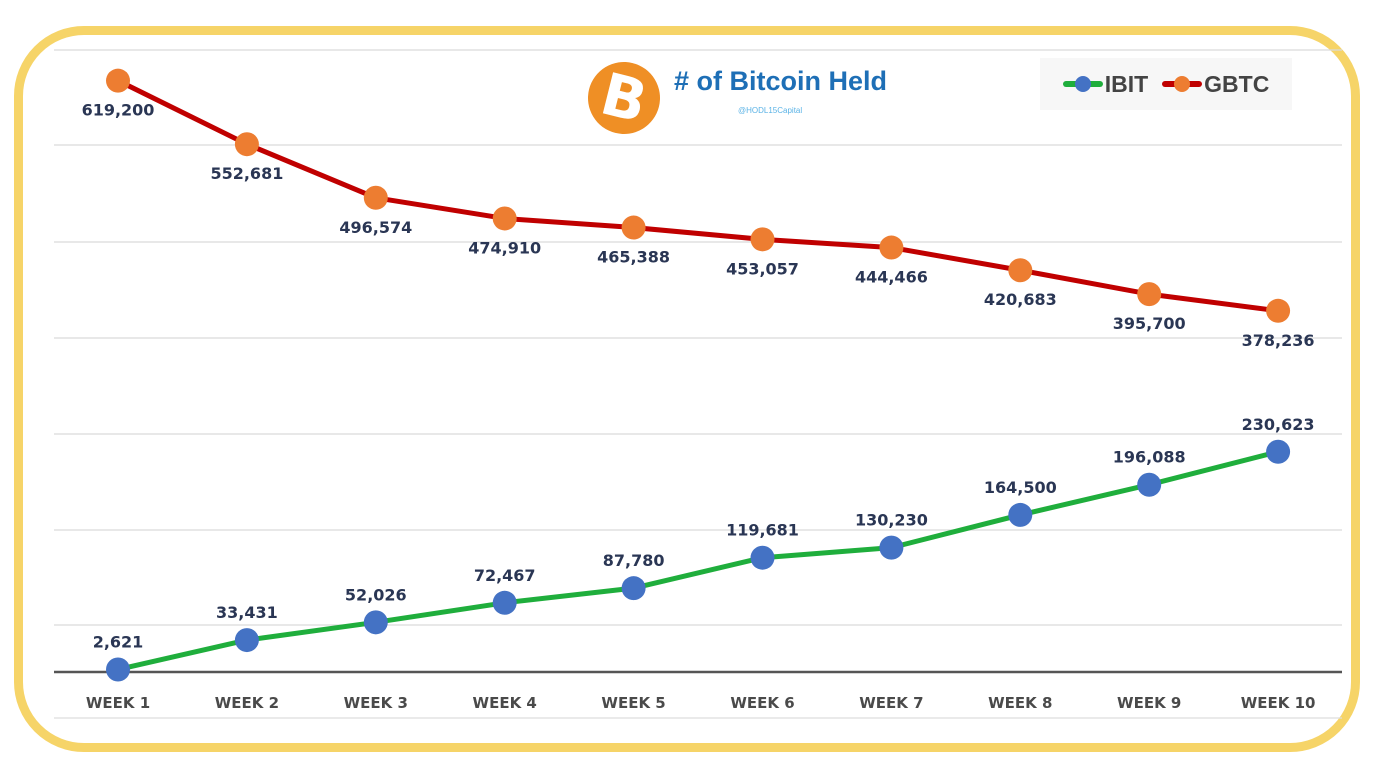  Describe the element at coordinates (246, 173) in the screenshot. I see `data-label-gbtc: 552,681` at that location.